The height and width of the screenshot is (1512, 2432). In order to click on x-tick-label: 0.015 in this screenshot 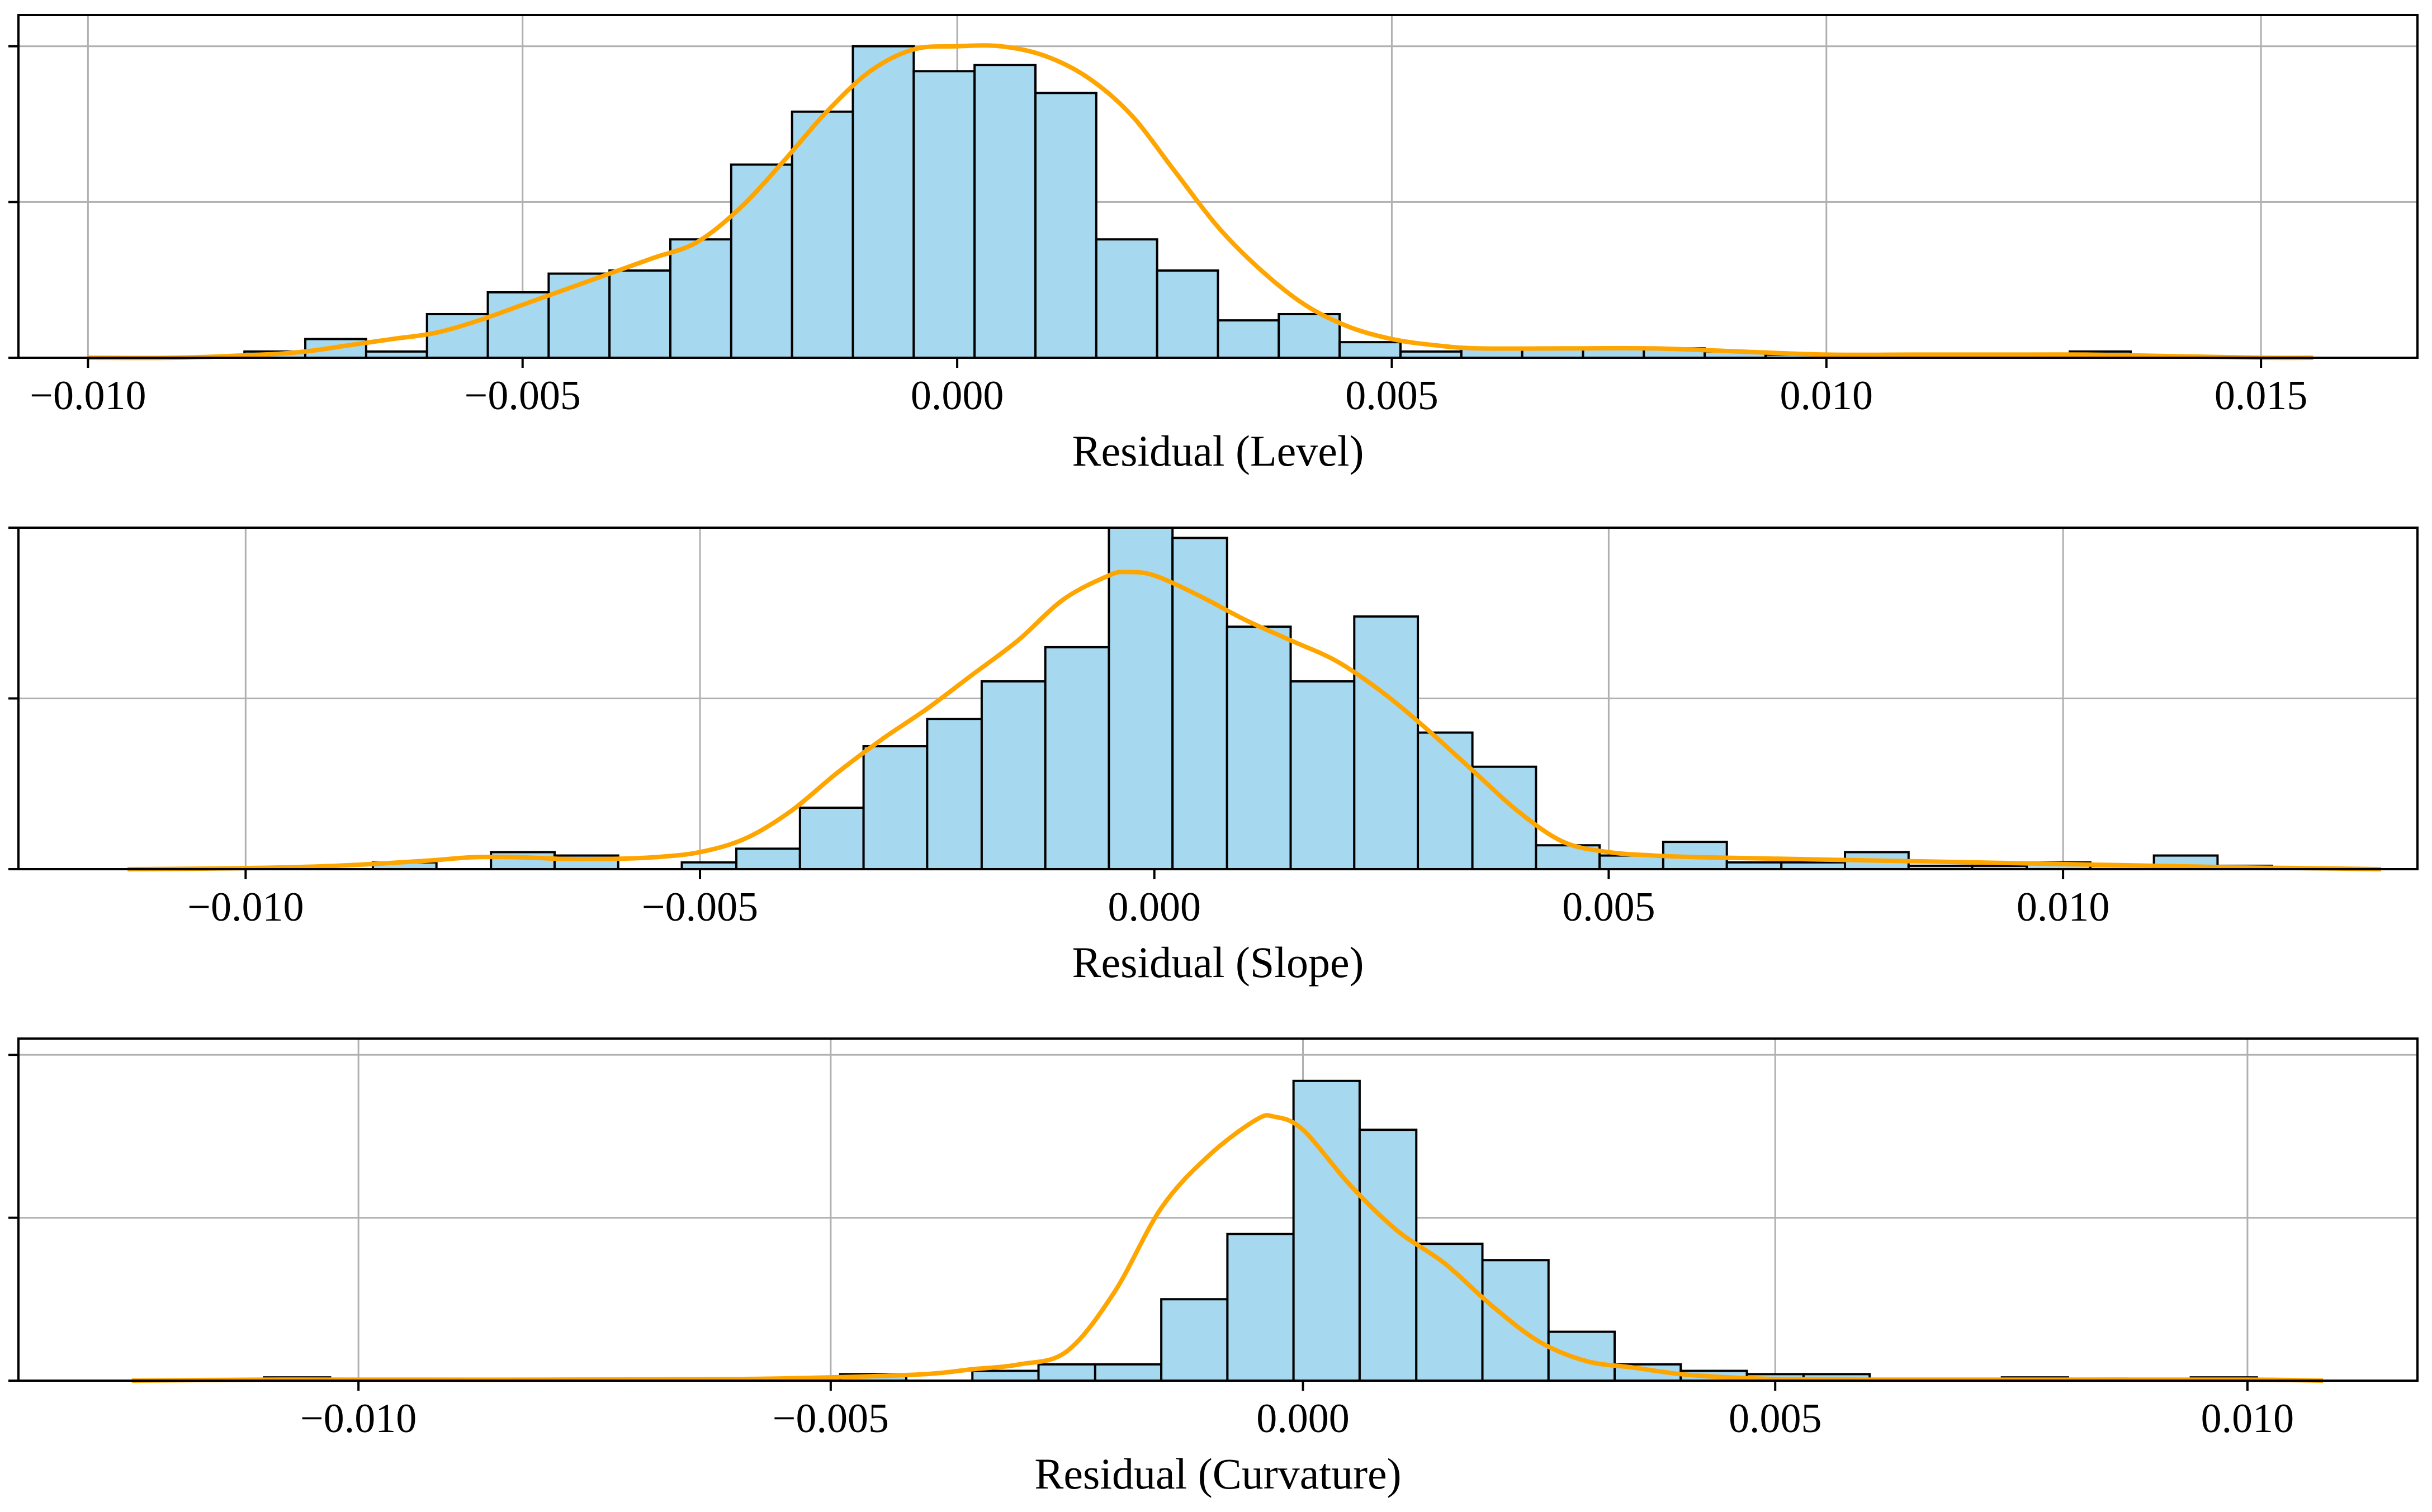, I will do `click(2261, 396)`.